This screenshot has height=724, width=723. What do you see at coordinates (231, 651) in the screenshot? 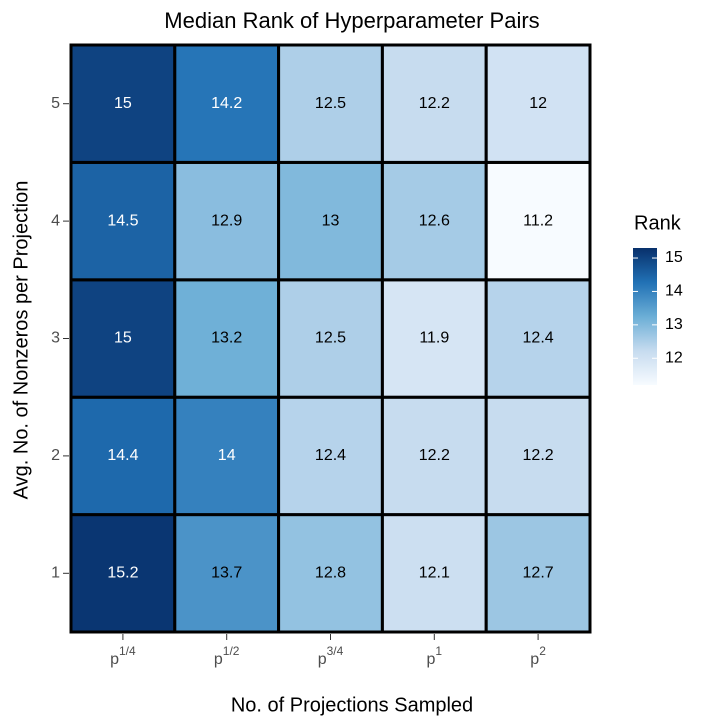
I see `x-tick-sup: 1/2` at bounding box center [231, 651].